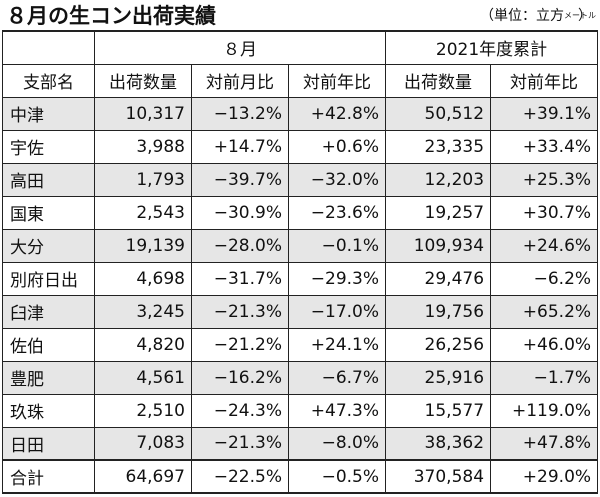 The width and height of the screenshot is (600, 497). What do you see at coordinates (544, 113) in the screenshot?
I see `ytd-yoy: +39.1%` at bounding box center [544, 113].